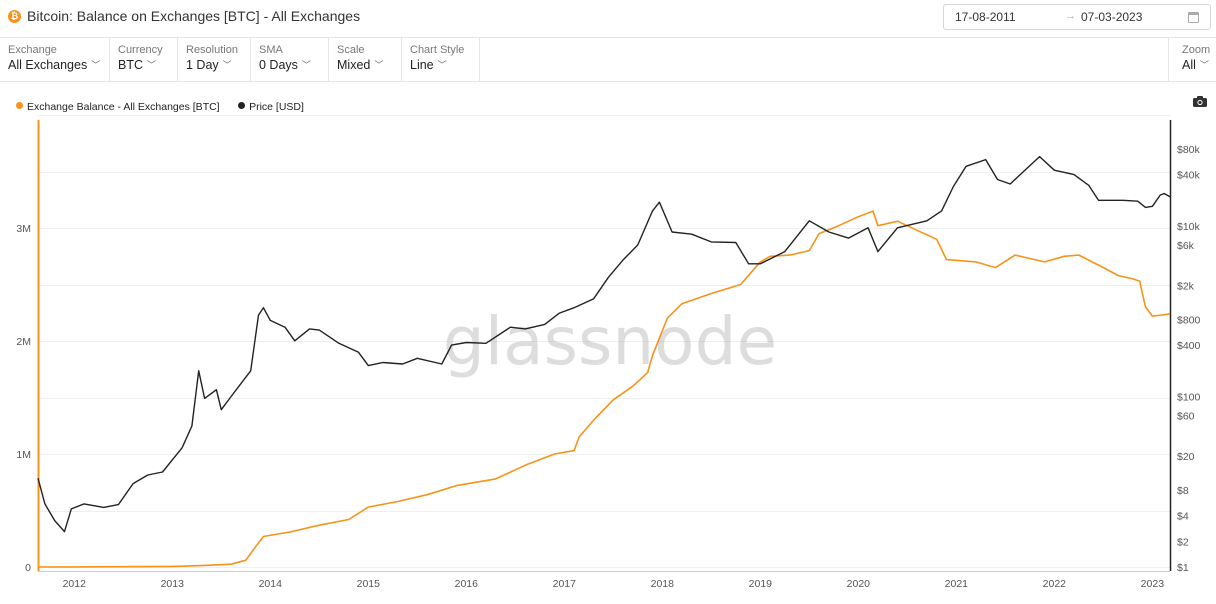  Describe the element at coordinates (1153, 584) in the screenshot. I see `x-tick-label: 2023` at that location.